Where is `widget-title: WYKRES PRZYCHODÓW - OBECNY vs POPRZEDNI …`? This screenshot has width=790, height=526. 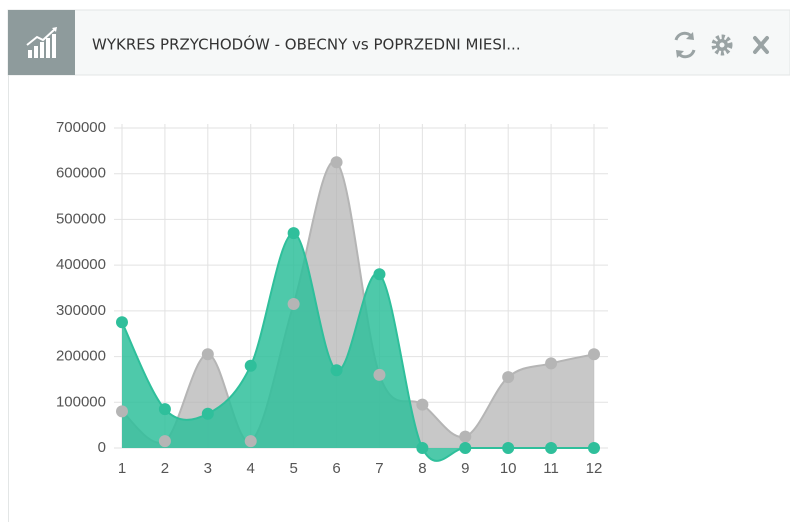 widget-title: WYKRES PRZYCHODÓW - OBECNY vs POPRZEDNI … is located at coordinates (306, 44).